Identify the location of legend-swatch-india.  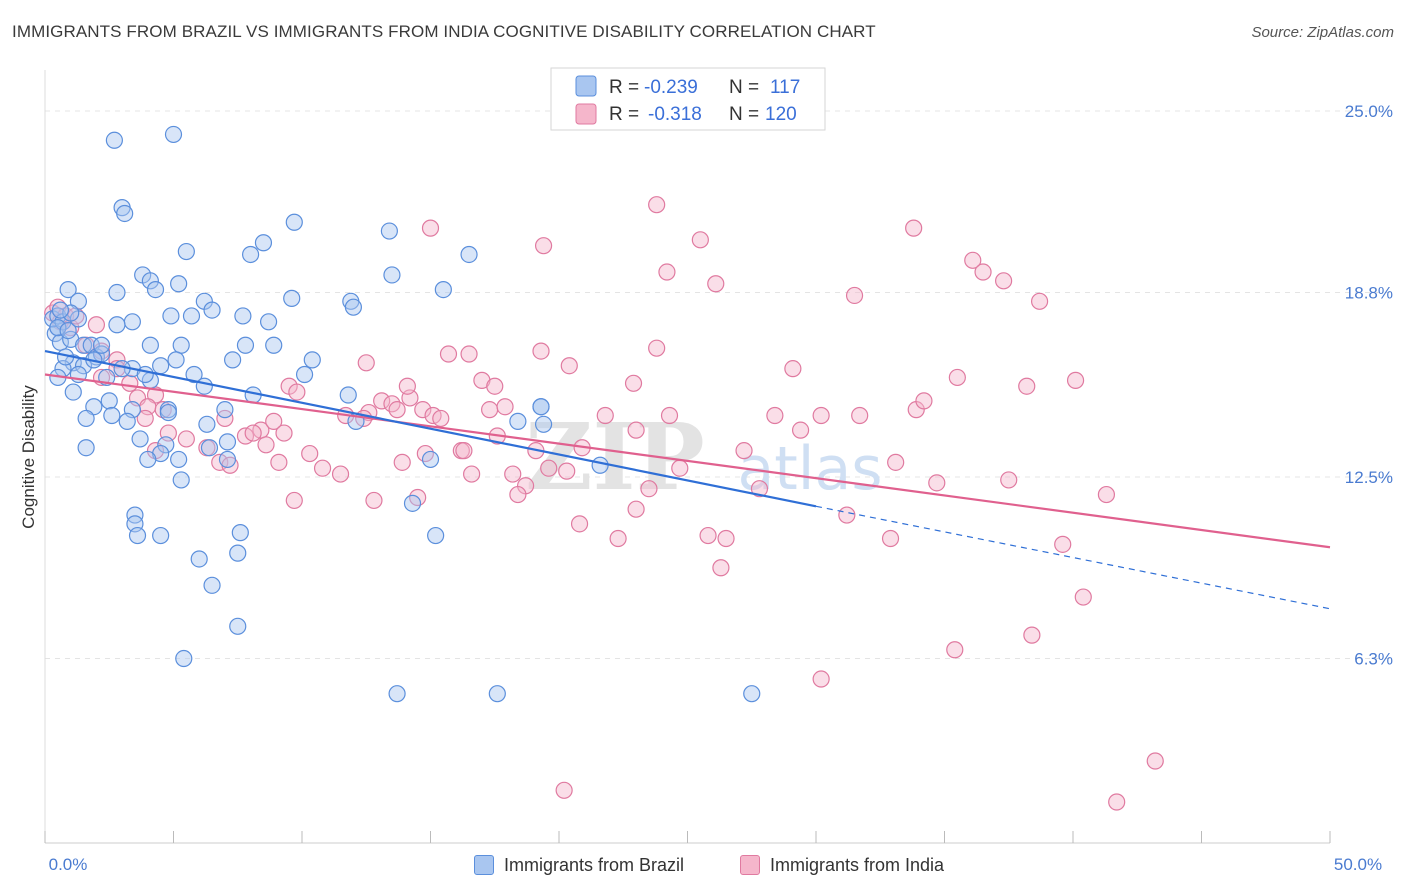
(586, 114).